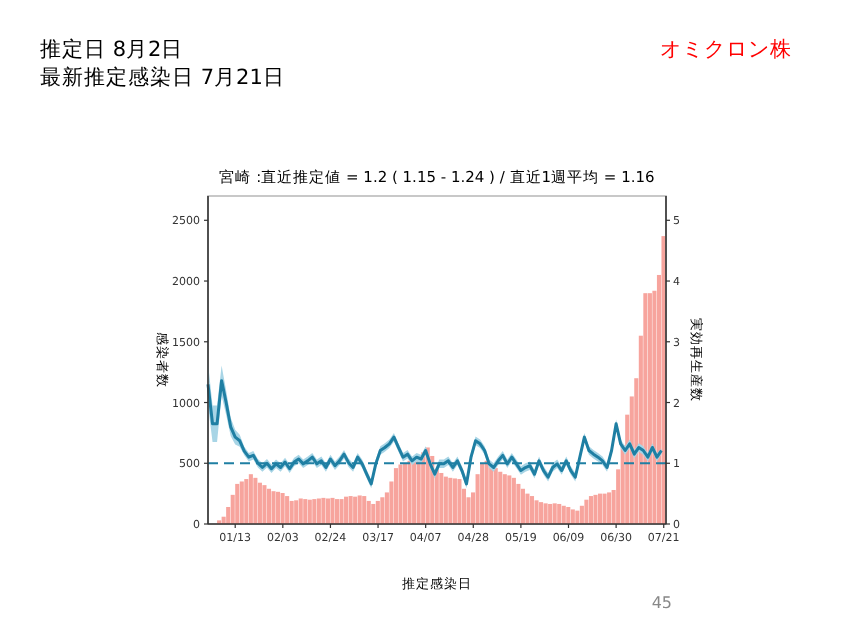 The width and height of the screenshot is (854, 640). I want to click on annotation: 最新推定感染日 7月21日, so click(162, 78).